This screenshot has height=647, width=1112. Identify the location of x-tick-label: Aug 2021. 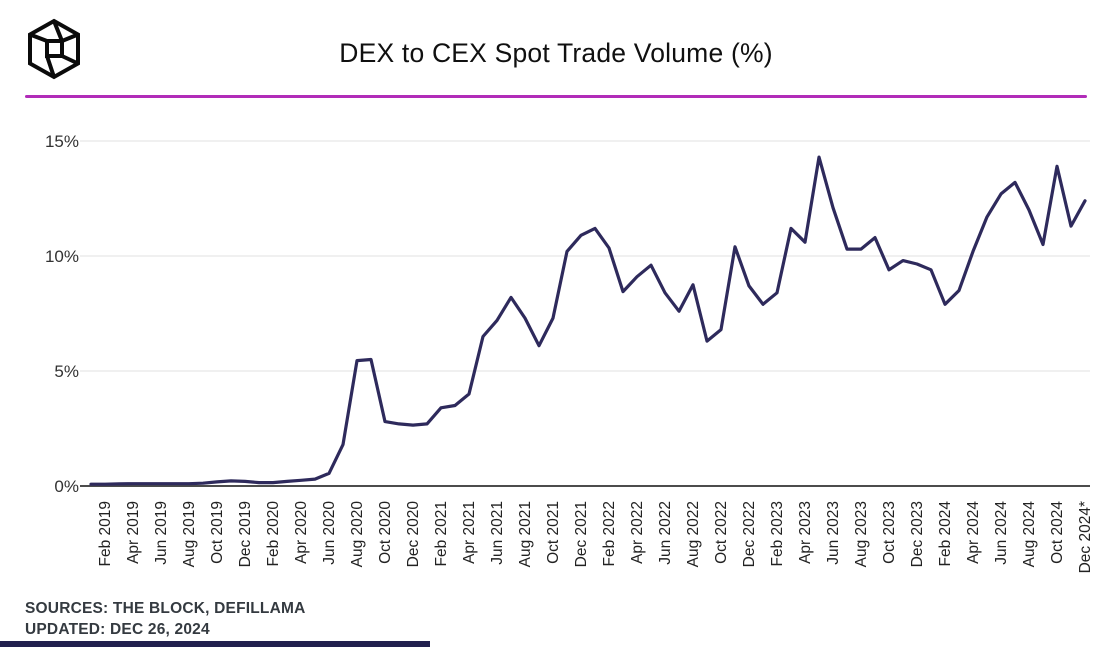
(525, 534).